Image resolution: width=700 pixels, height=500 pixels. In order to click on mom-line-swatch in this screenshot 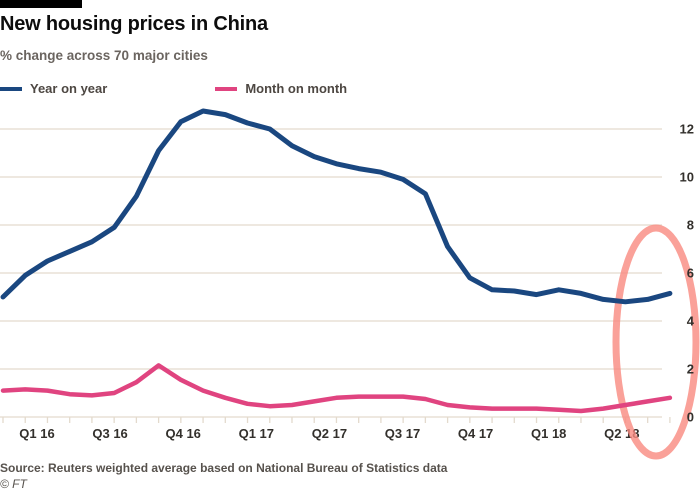, I will do `click(226, 88)`.